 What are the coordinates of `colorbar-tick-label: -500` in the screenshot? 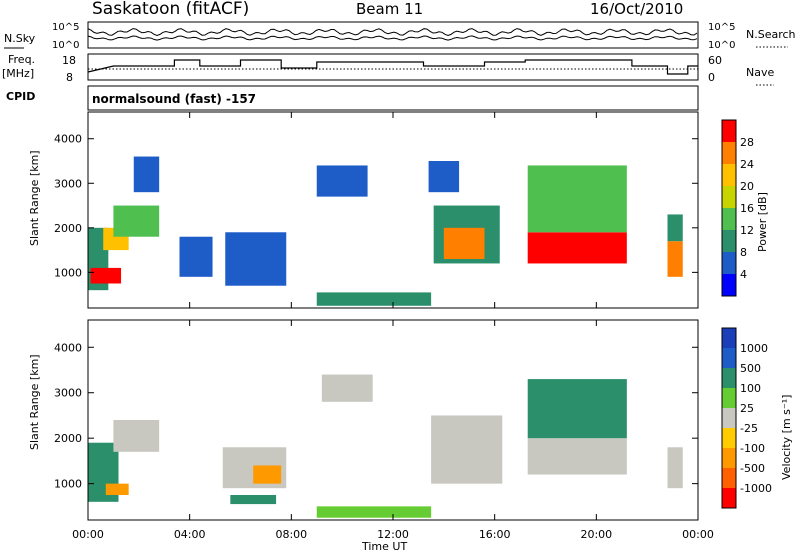 It's located at (752, 468).